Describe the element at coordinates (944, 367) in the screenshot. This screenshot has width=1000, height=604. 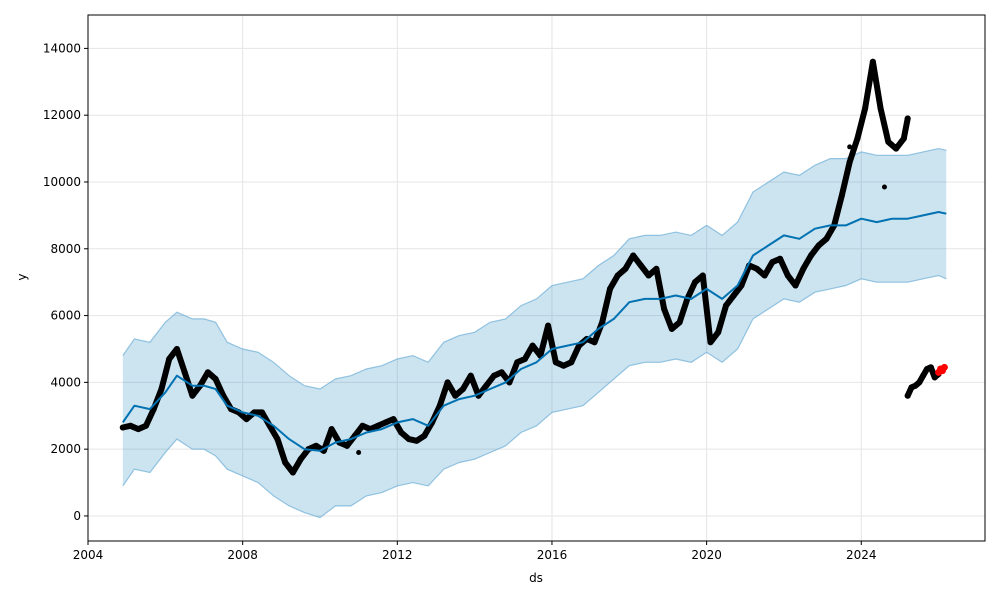
I see `highlight-point` at that location.